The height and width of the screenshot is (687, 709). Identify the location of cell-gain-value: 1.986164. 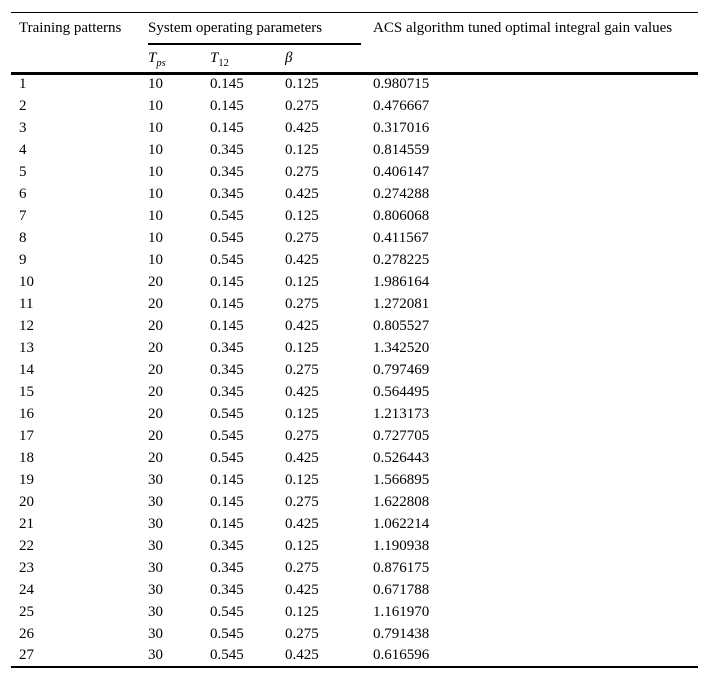
(401, 281).